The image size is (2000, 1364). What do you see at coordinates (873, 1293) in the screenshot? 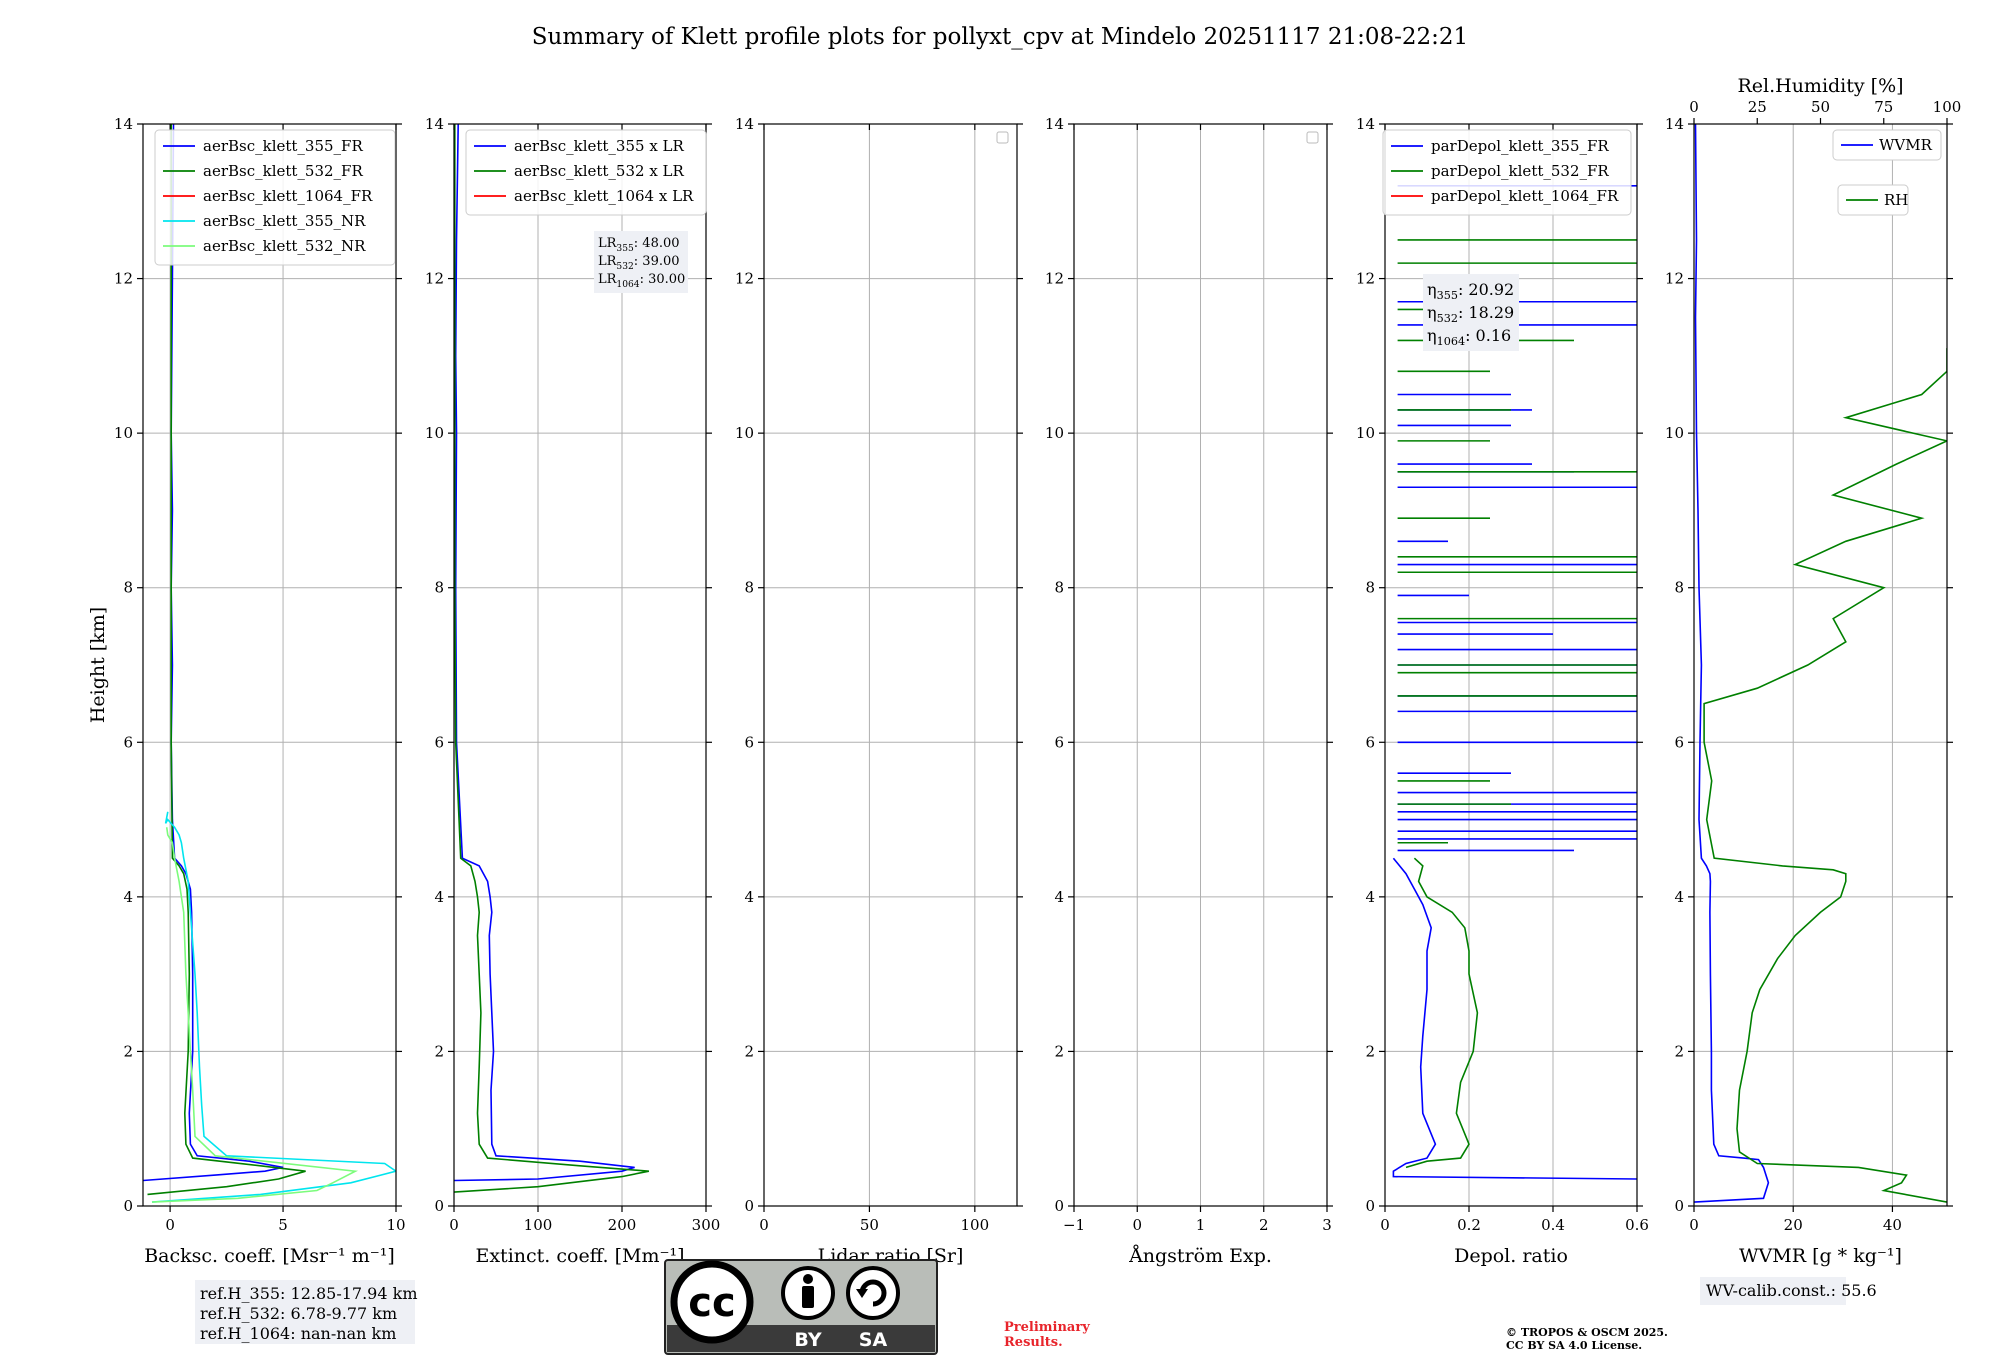
I see `sa-share-alike-icon` at bounding box center [873, 1293].